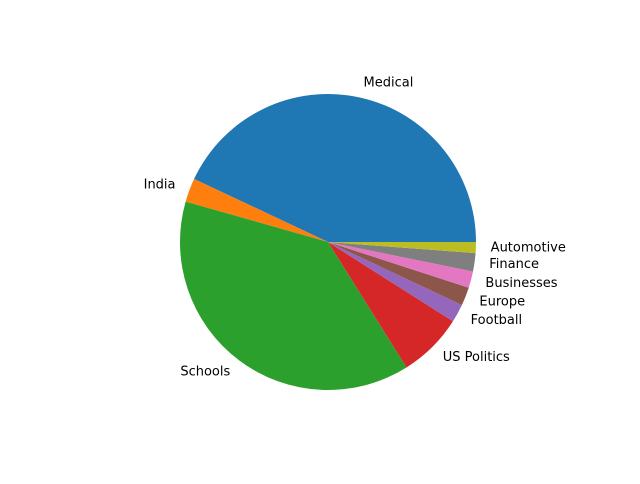 The image size is (640, 484). I want to click on pie-label-us-politics: US Politics, so click(476, 357).